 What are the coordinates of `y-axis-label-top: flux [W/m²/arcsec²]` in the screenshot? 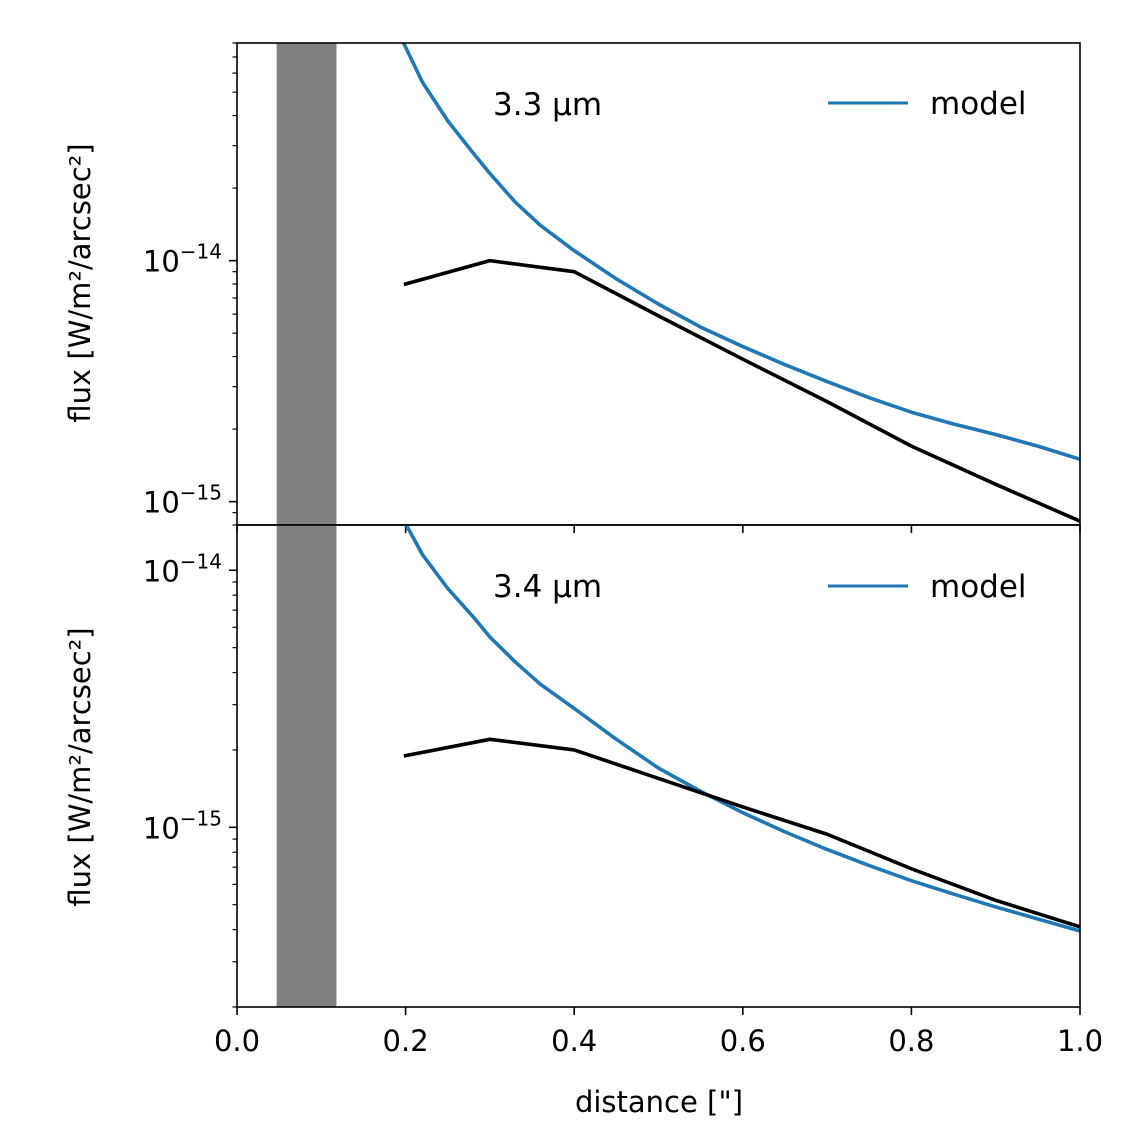 It's located at (80, 282).